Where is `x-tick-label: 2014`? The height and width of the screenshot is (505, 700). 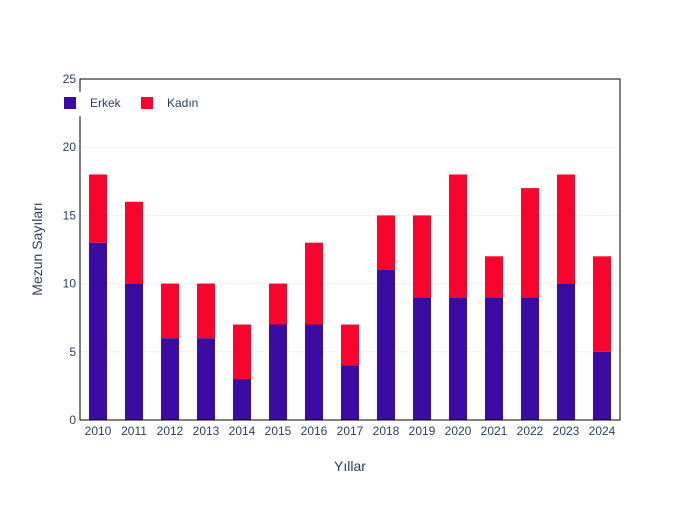 x-tick-label: 2014 is located at coordinates (242, 431).